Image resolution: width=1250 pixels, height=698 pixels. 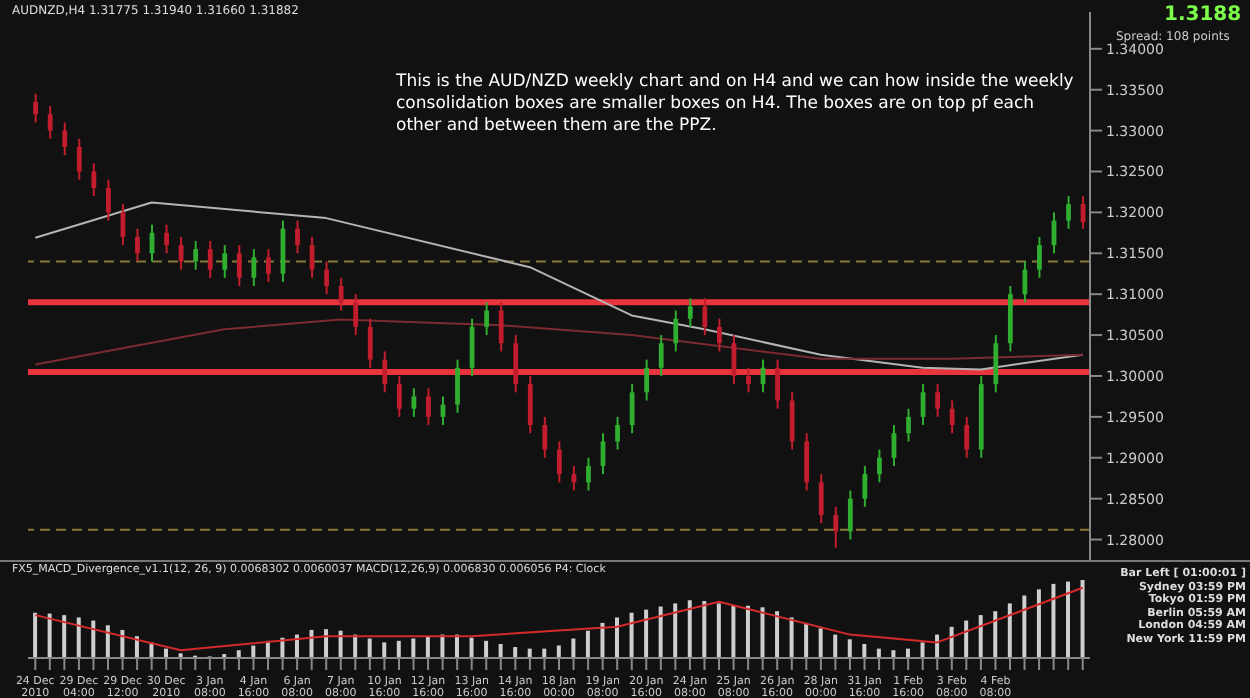 What do you see at coordinates (1203, 15) in the screenshot?
I see `text: 1.3188` at bounding box center [1203, 15].